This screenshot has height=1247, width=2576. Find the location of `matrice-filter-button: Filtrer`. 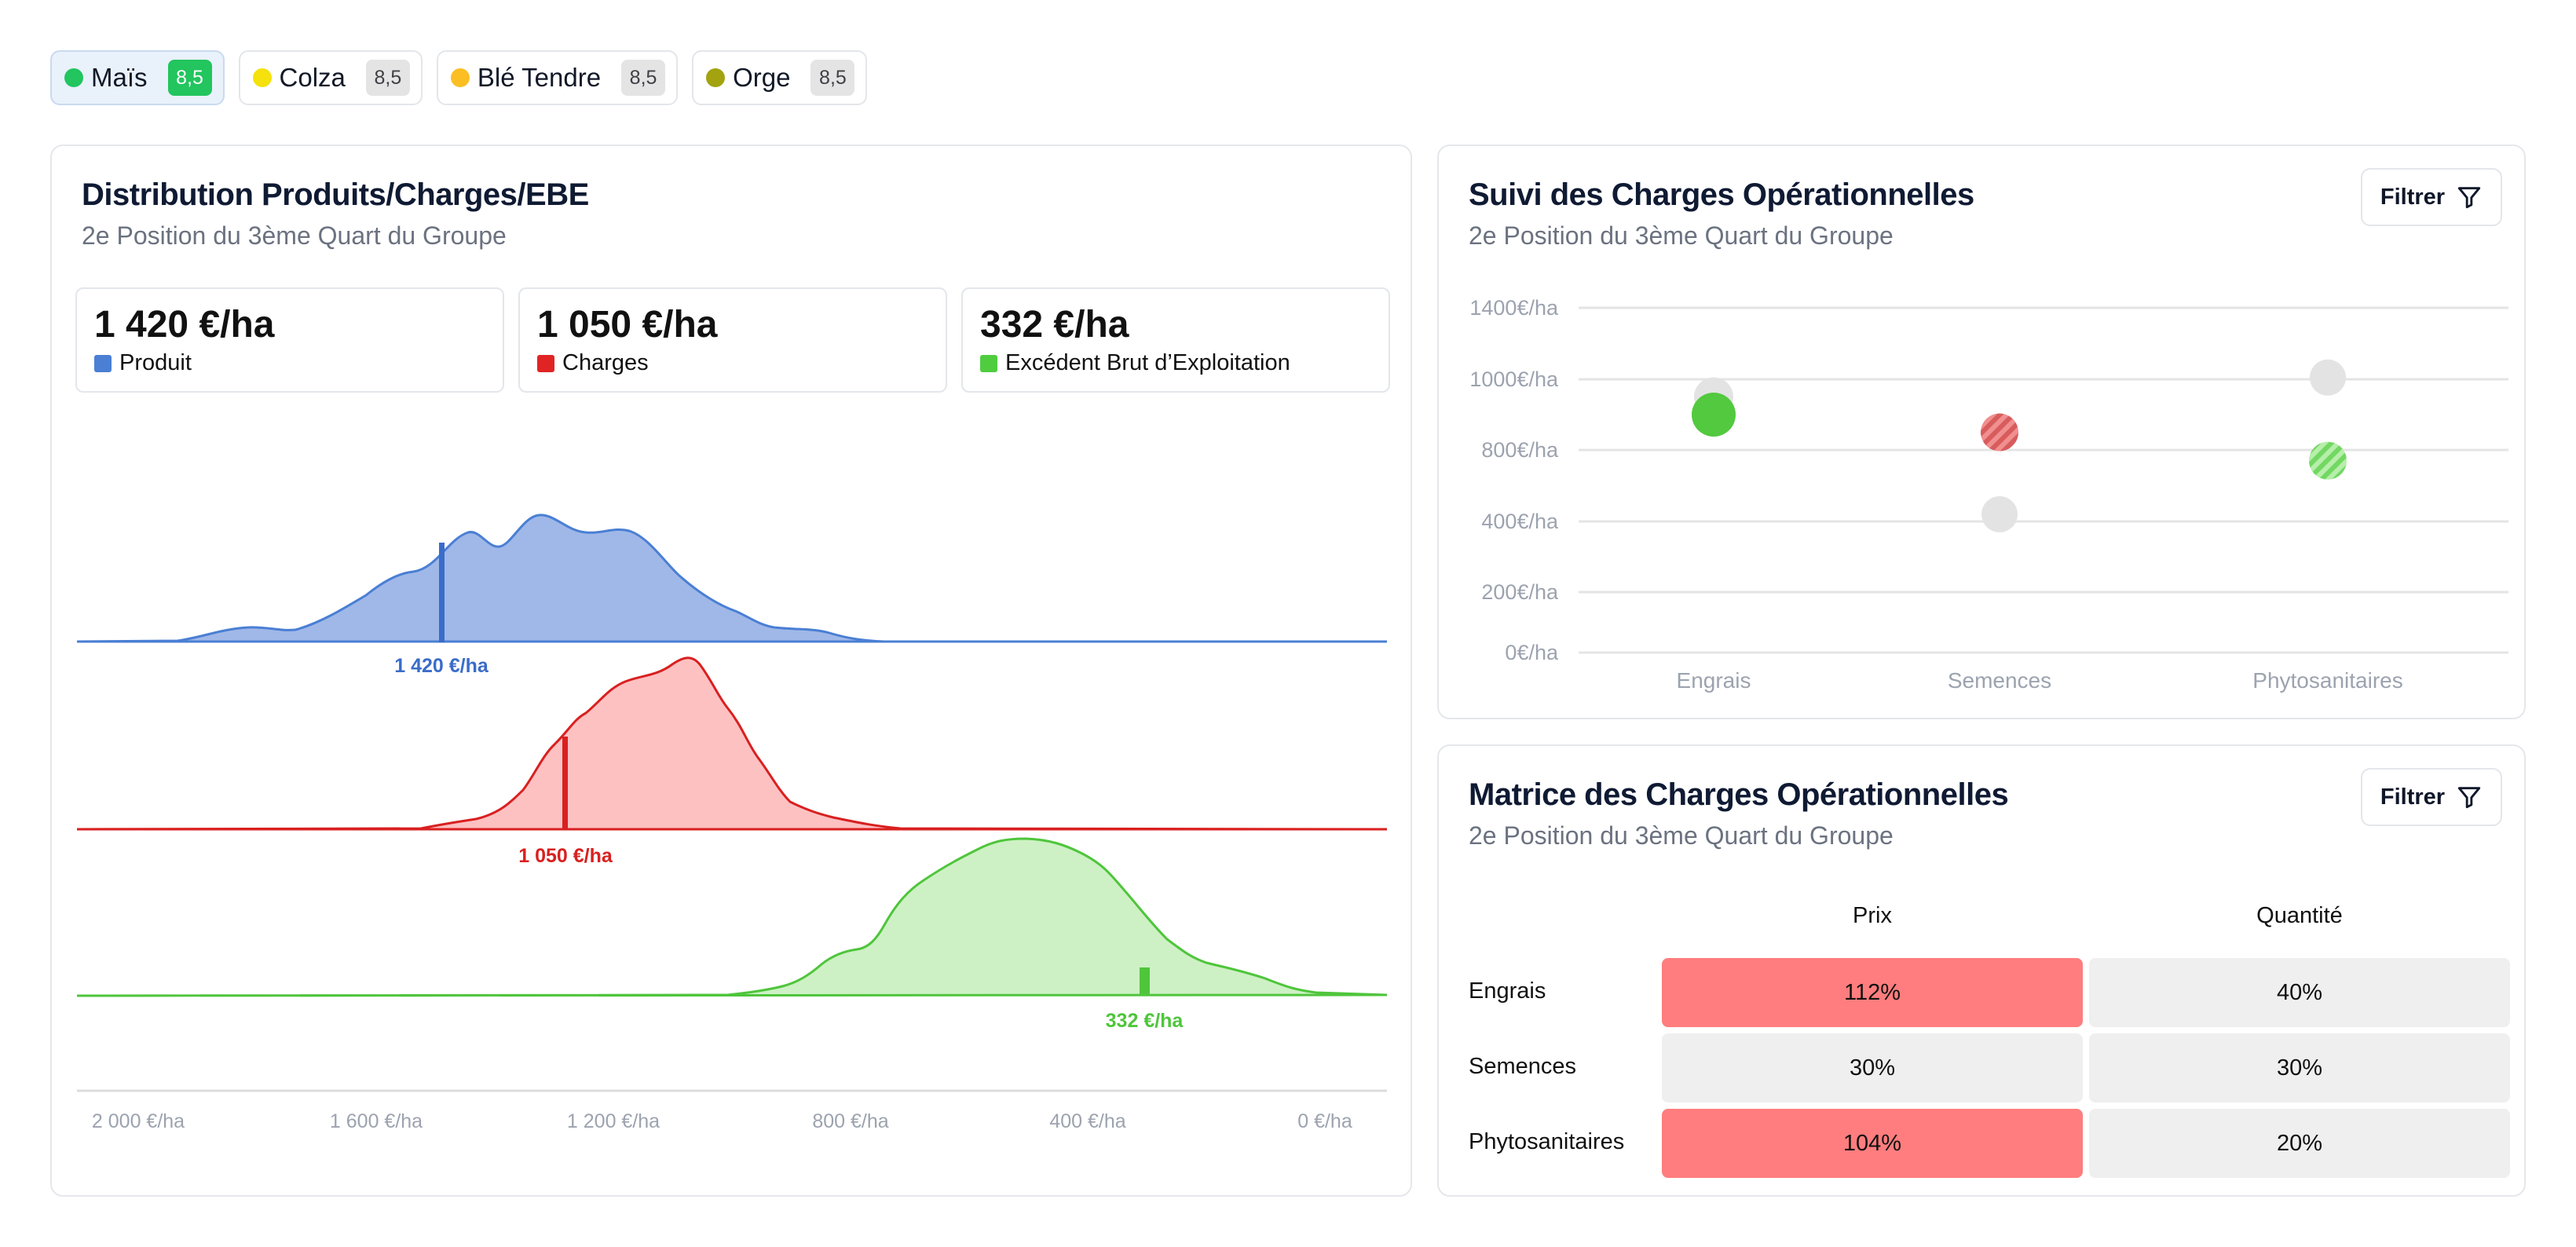

matrice-filter-button: Filtrer is located at coordinates (2432, 797).